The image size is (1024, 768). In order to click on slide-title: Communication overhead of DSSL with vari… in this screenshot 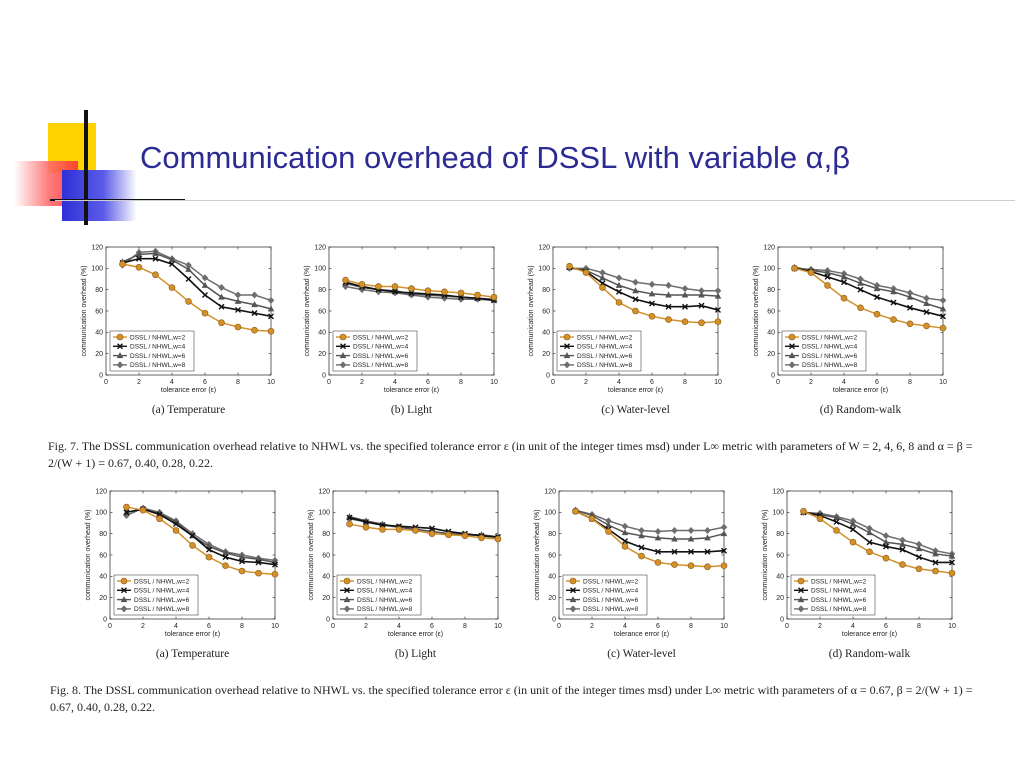, I will do `click(495, 157)`.